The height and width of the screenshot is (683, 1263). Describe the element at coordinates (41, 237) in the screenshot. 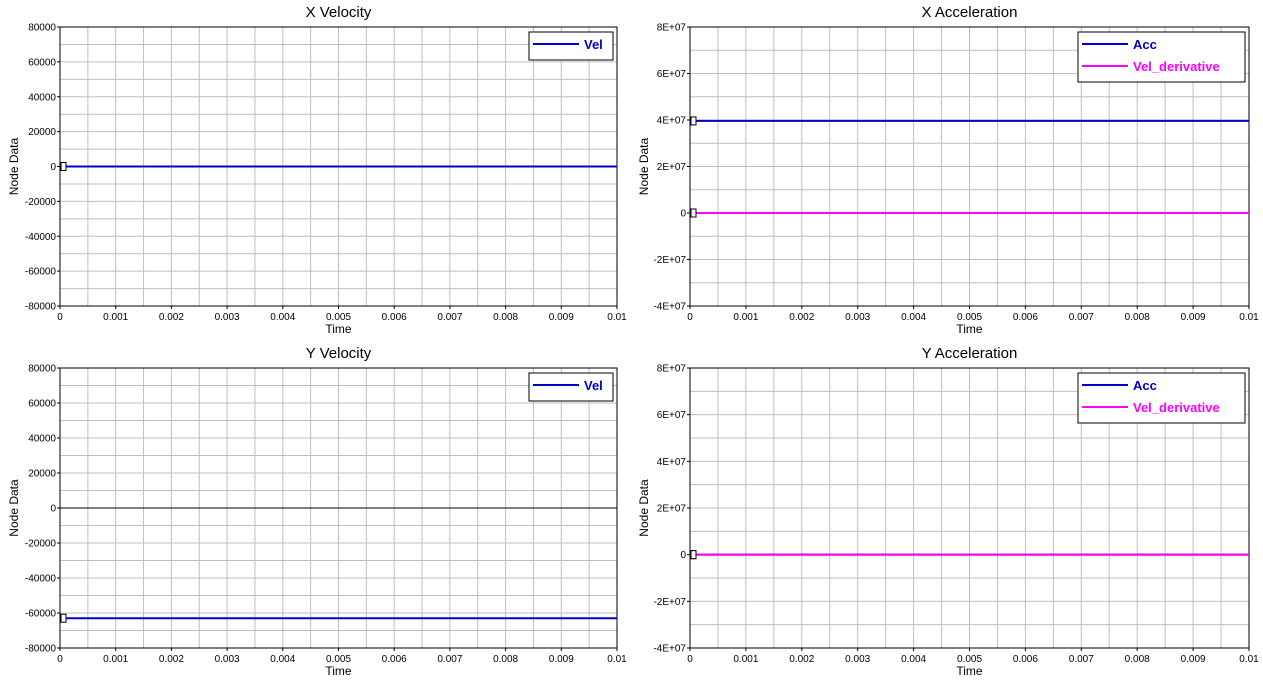

I see `y-tick-label: -40000` at that location.